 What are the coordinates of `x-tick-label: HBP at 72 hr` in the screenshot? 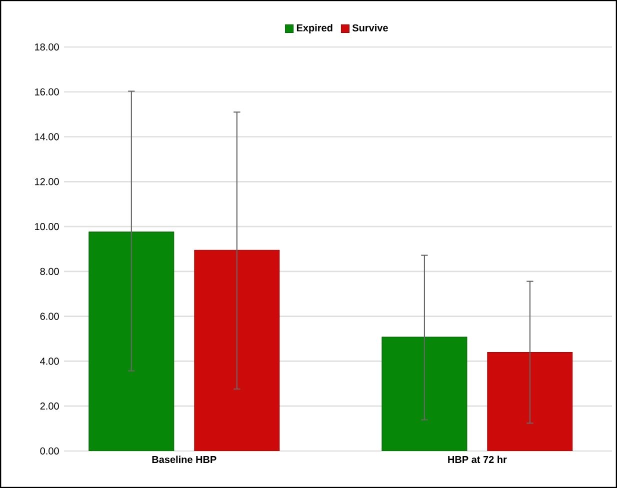 It's located at (477, 460).